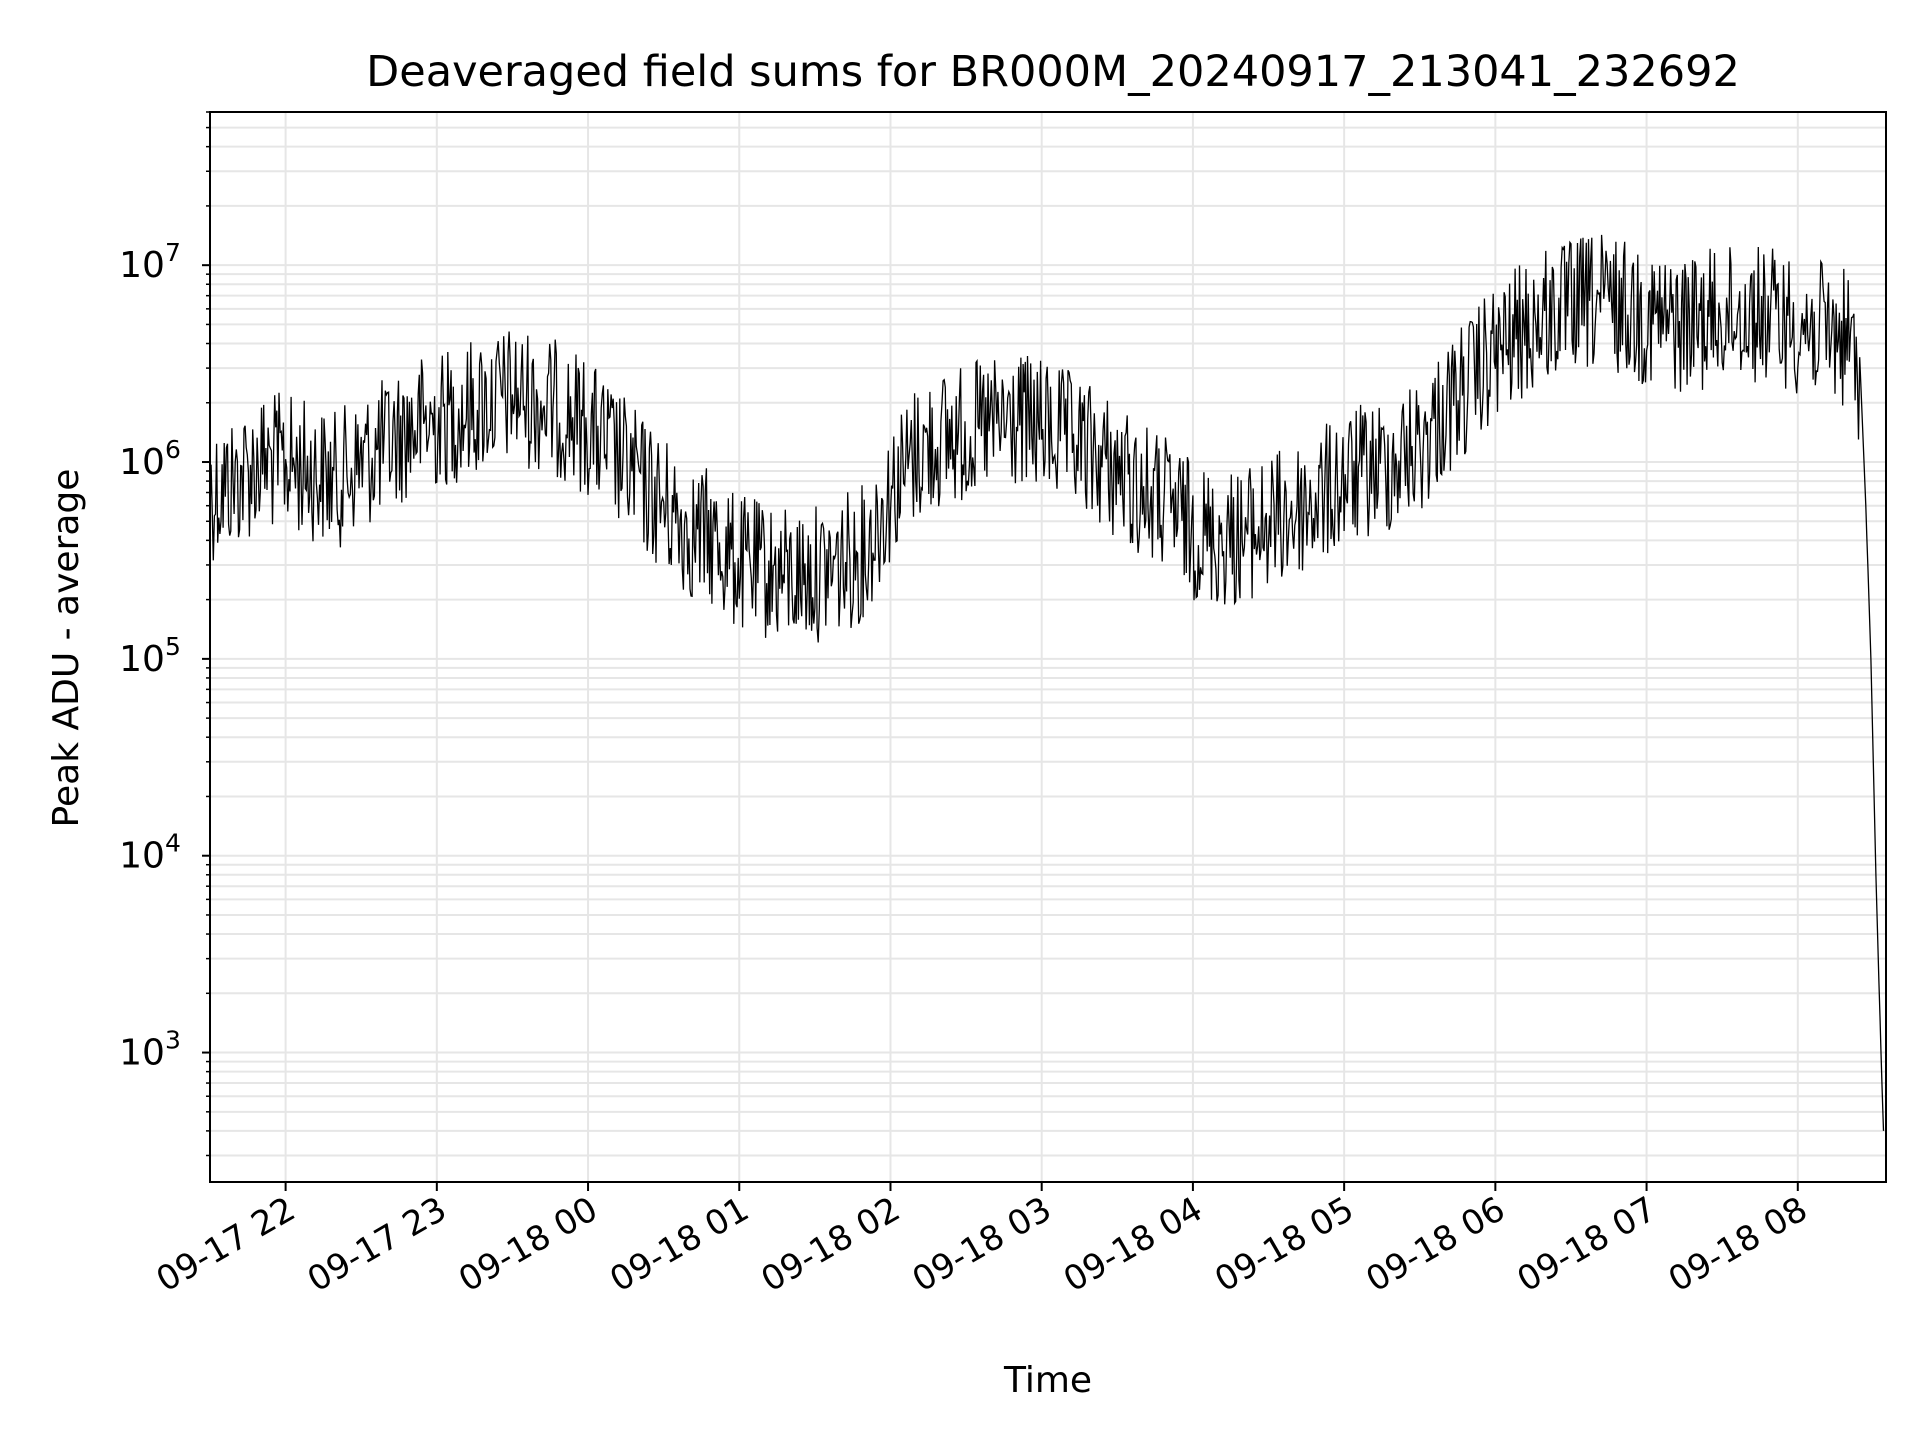 The image size is (1920, 1440). Describe the element at coordinates (1047, 1380) in the screenshot. I see `x-axis-label: Time` at that location.